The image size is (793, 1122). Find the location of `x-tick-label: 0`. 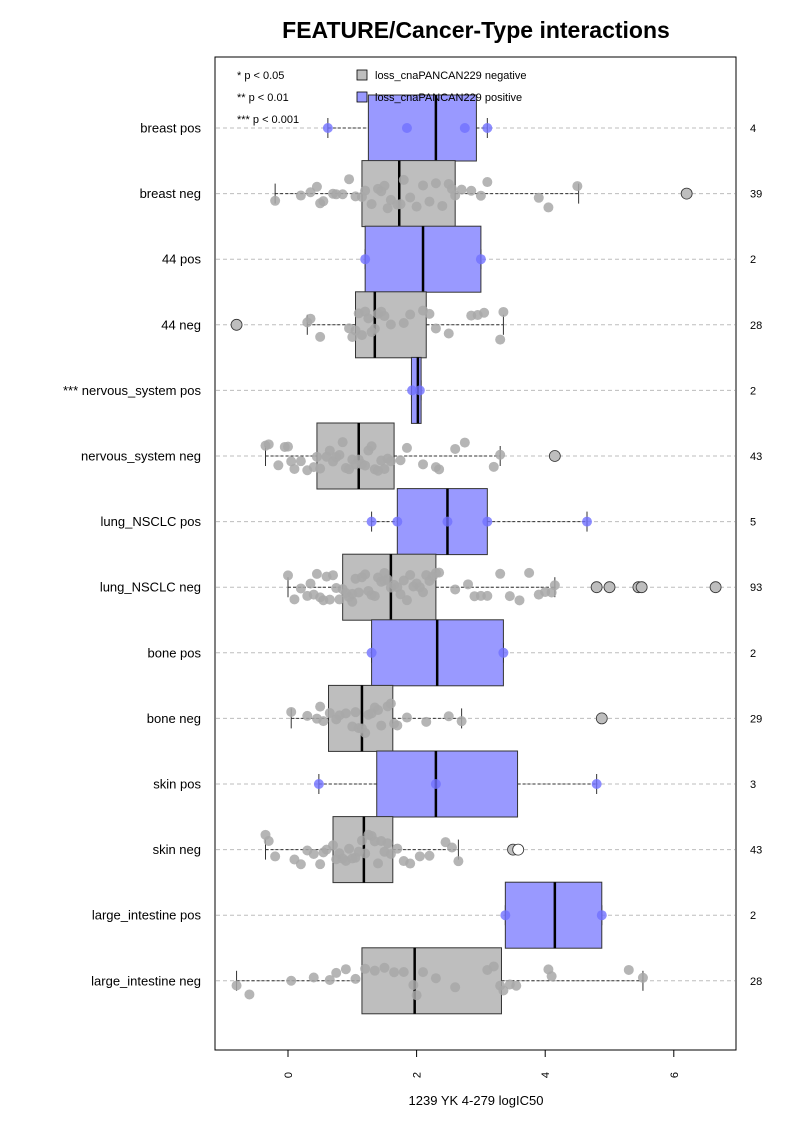

x-tick-label: 0 is located at coordinates (289, 1075).